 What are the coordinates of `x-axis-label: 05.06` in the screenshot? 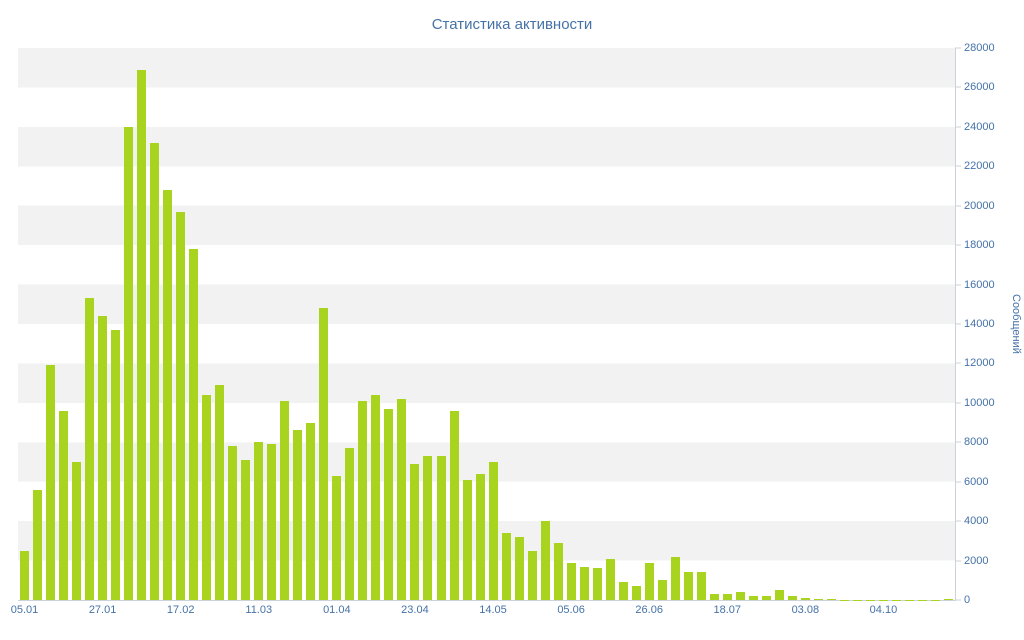 It's located at (571, 610).